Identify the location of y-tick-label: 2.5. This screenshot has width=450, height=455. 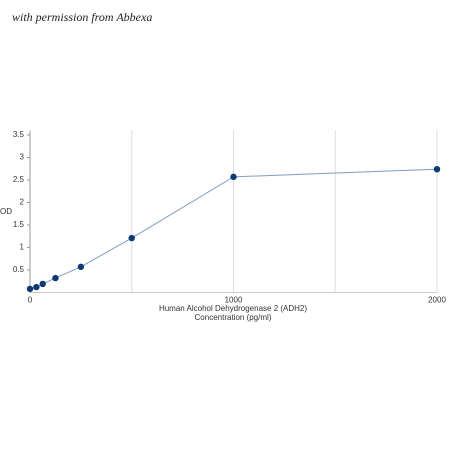
(19, 179).